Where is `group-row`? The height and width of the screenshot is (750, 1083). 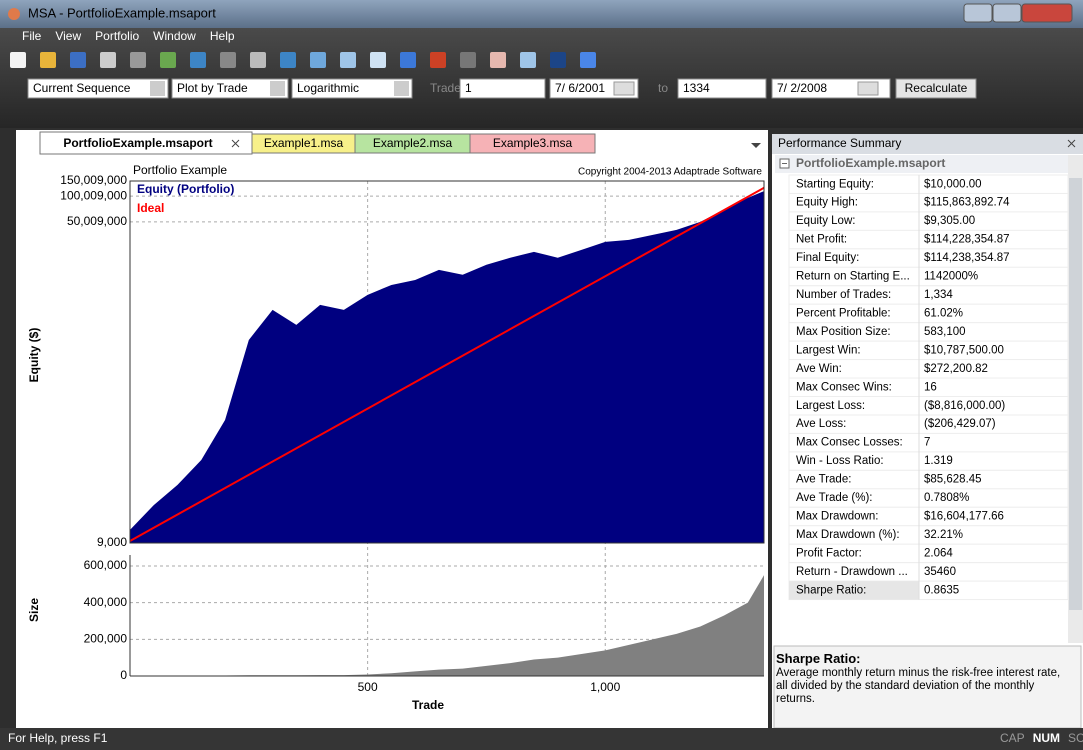 group-row is located at coordinates (921, 164).